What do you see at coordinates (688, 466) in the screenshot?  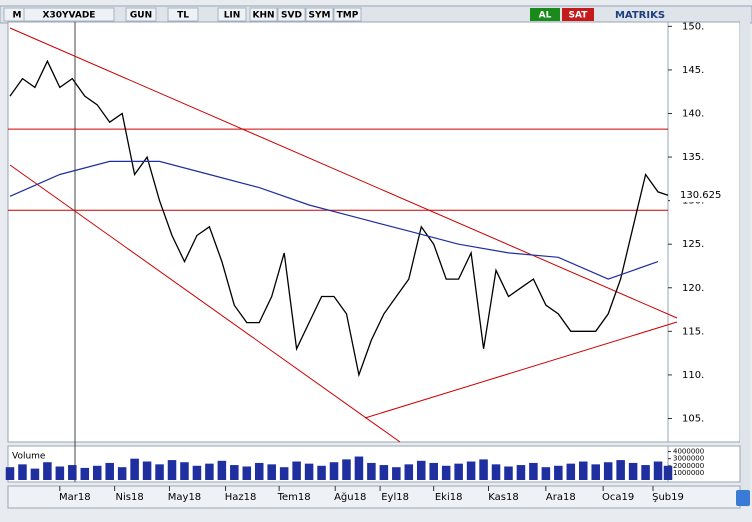 I see `volume-tick-label: 2000000` at bounding box center [688, 466].